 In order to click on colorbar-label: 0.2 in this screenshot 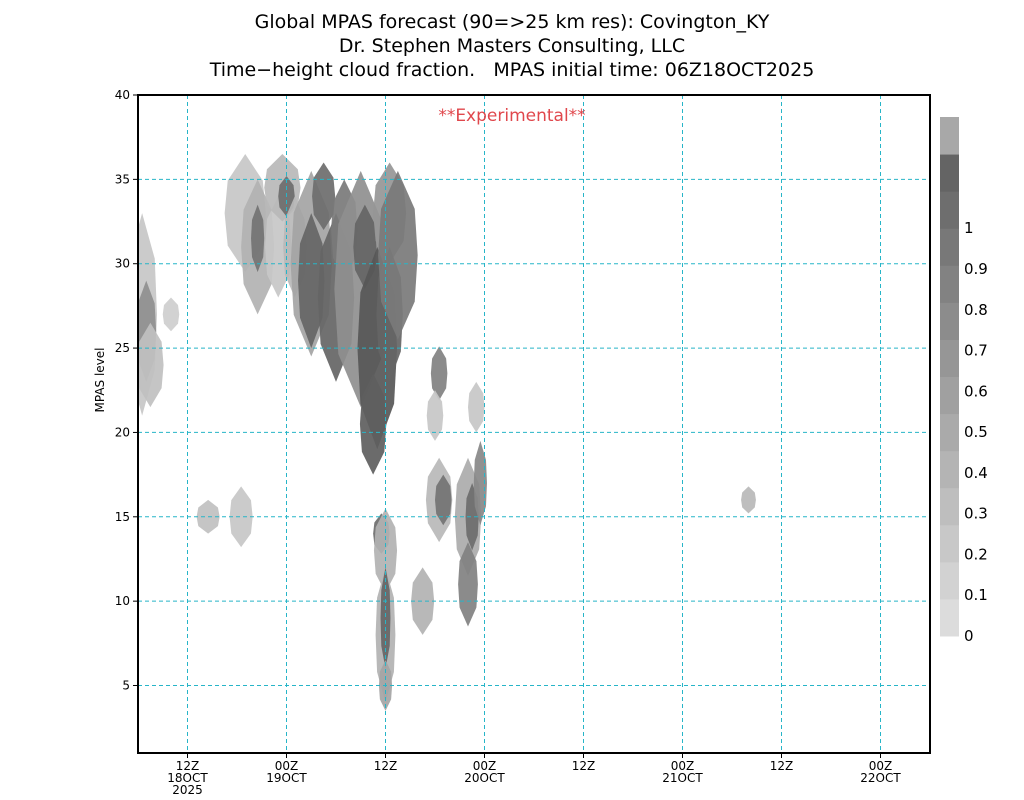, I will do `click(976, 554)`.